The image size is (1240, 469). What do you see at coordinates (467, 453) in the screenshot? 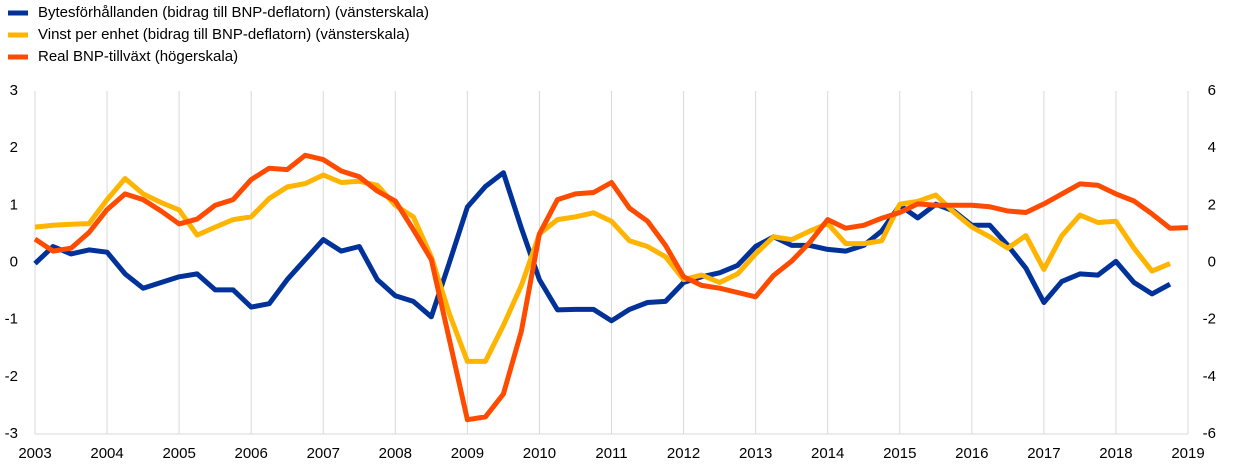
I see `x-tick-label: 2009` at bounding box center [467, 453].